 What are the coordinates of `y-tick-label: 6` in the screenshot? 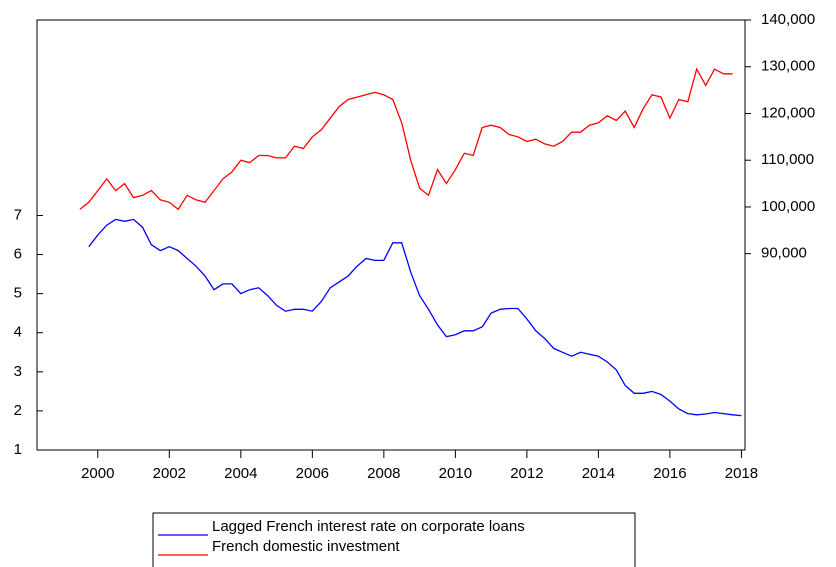 It's located at (18, 254).